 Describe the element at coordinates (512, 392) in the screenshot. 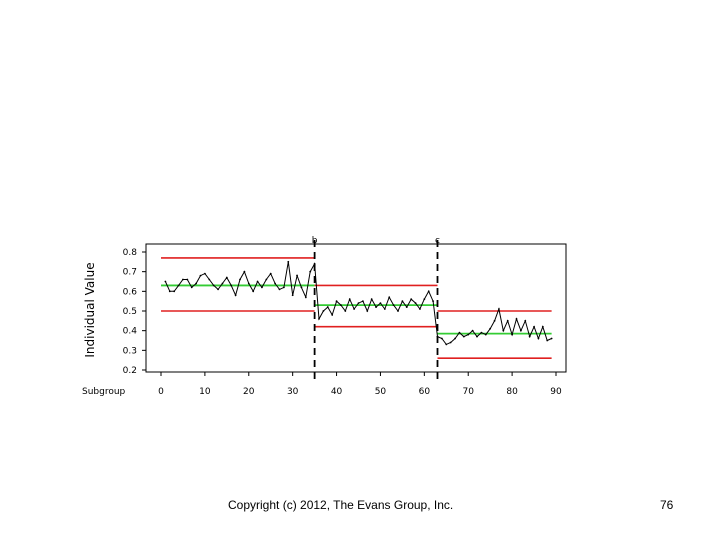

I see `x-tick-label: 80` at that location.